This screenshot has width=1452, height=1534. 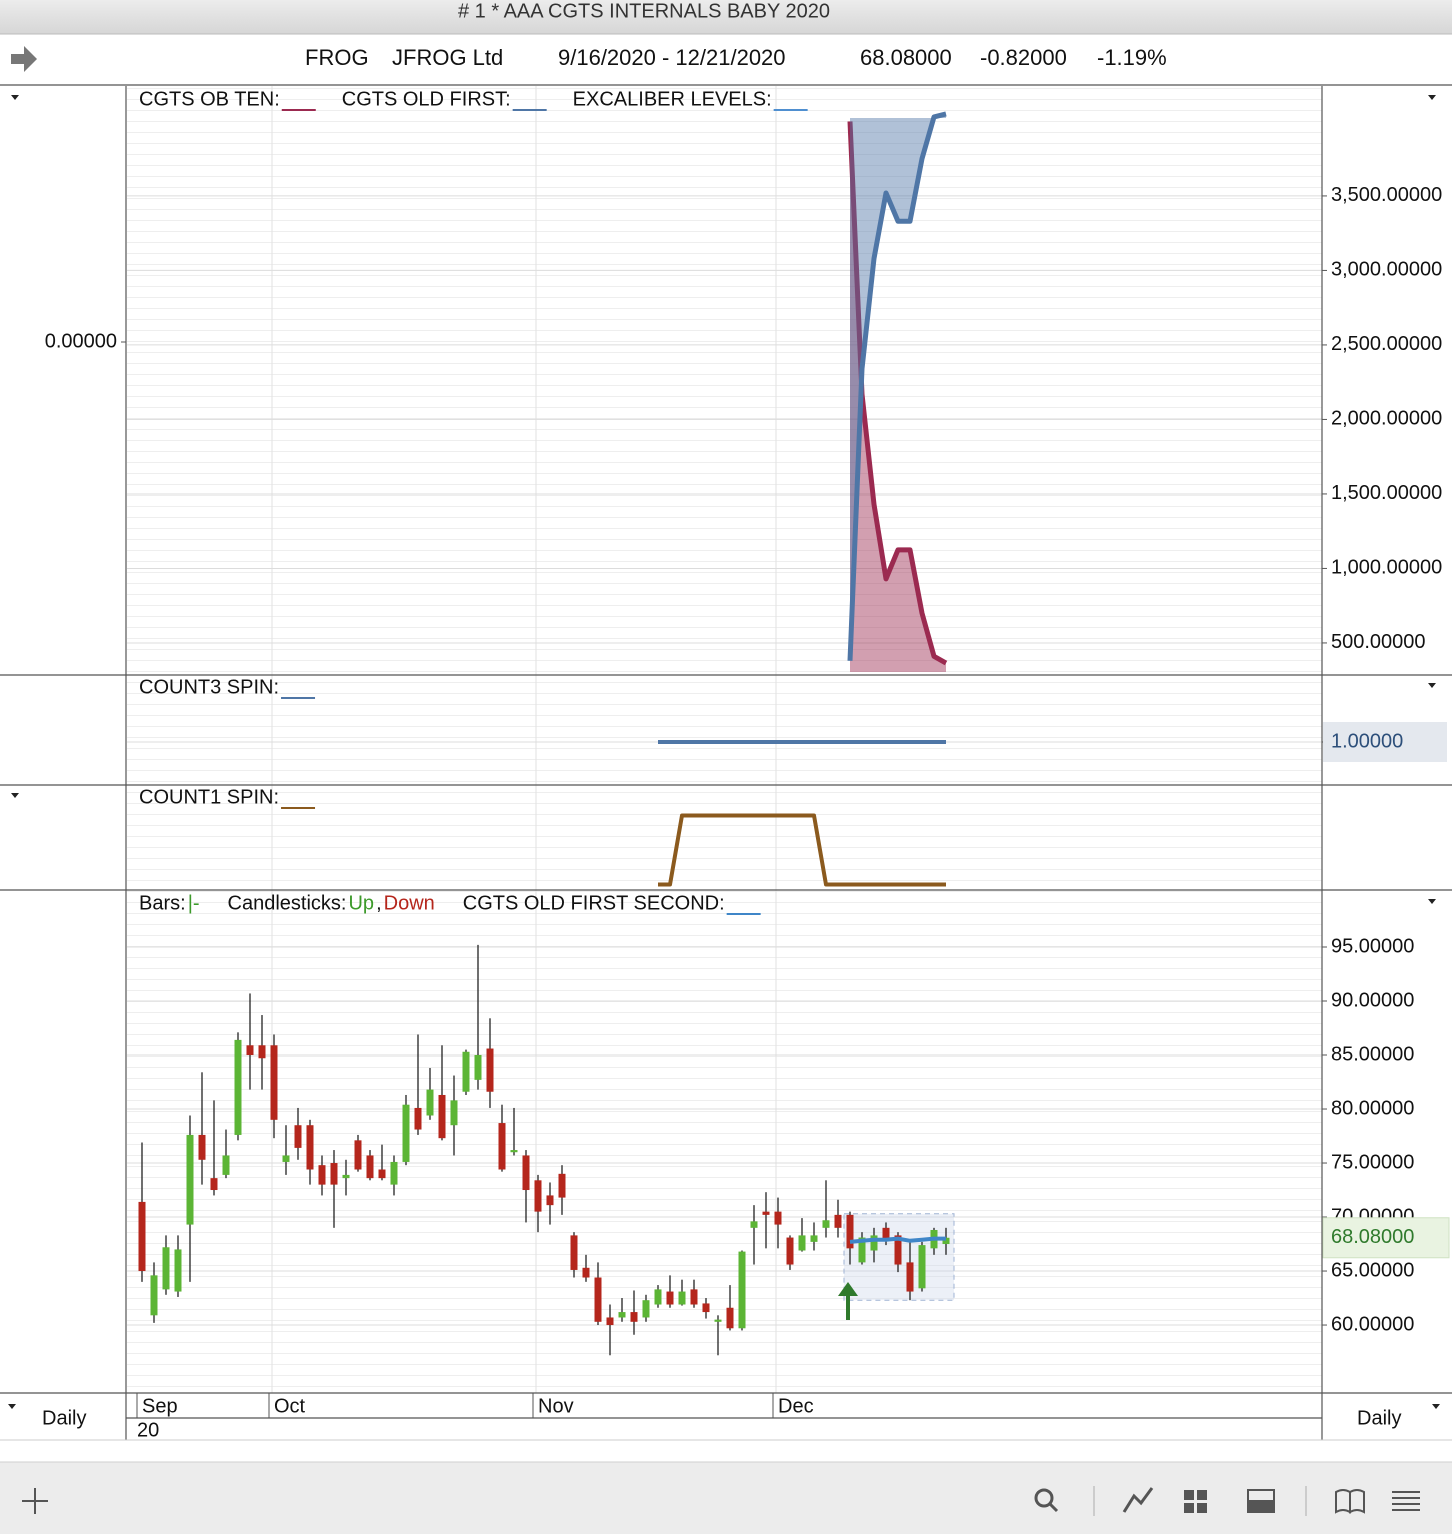 I want to click on last-price: 68.08000, so click(x=906, y=57).